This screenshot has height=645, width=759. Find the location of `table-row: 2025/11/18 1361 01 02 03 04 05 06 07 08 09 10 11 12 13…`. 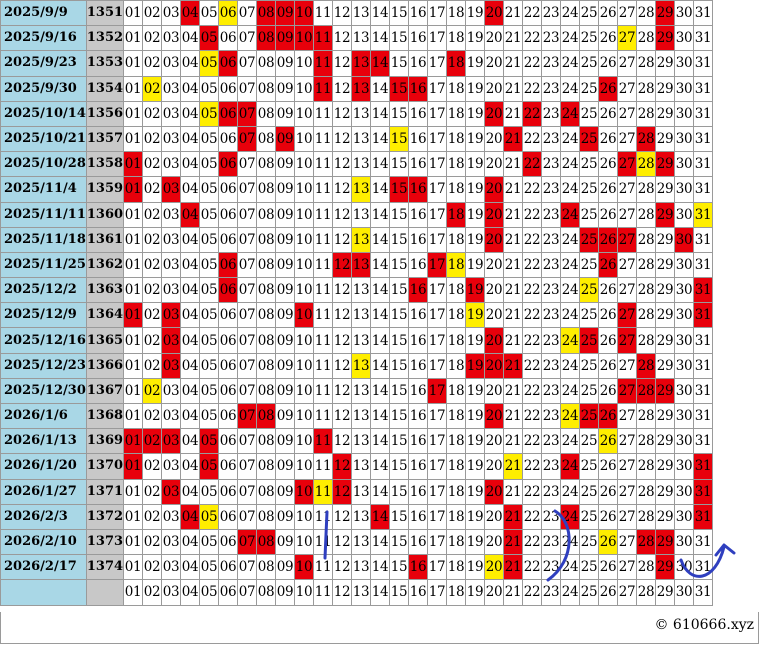

table-row: 2025/11/18 1361 01 02 03 04 05 06 07 08 09 10 11 12 13… is located at coordinates (357, 239).